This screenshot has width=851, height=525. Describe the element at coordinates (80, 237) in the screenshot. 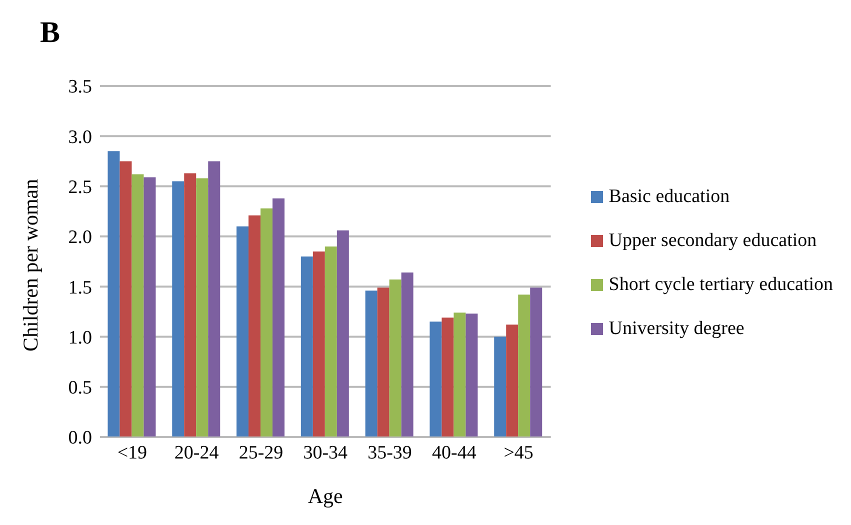

I see `y-tick-label: 2.0` at that location.